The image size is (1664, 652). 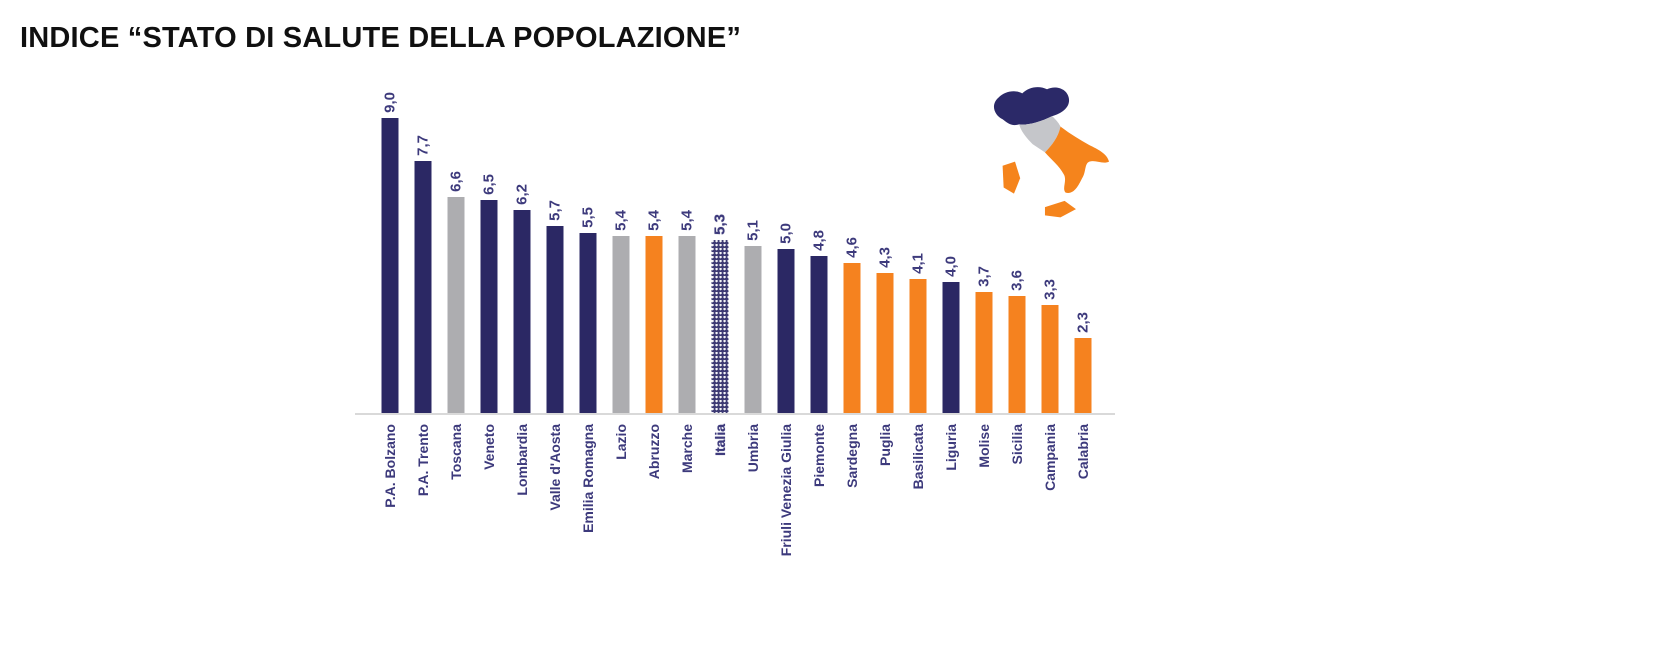 I want to click on bar-liguria, so click(x=950, y=348).